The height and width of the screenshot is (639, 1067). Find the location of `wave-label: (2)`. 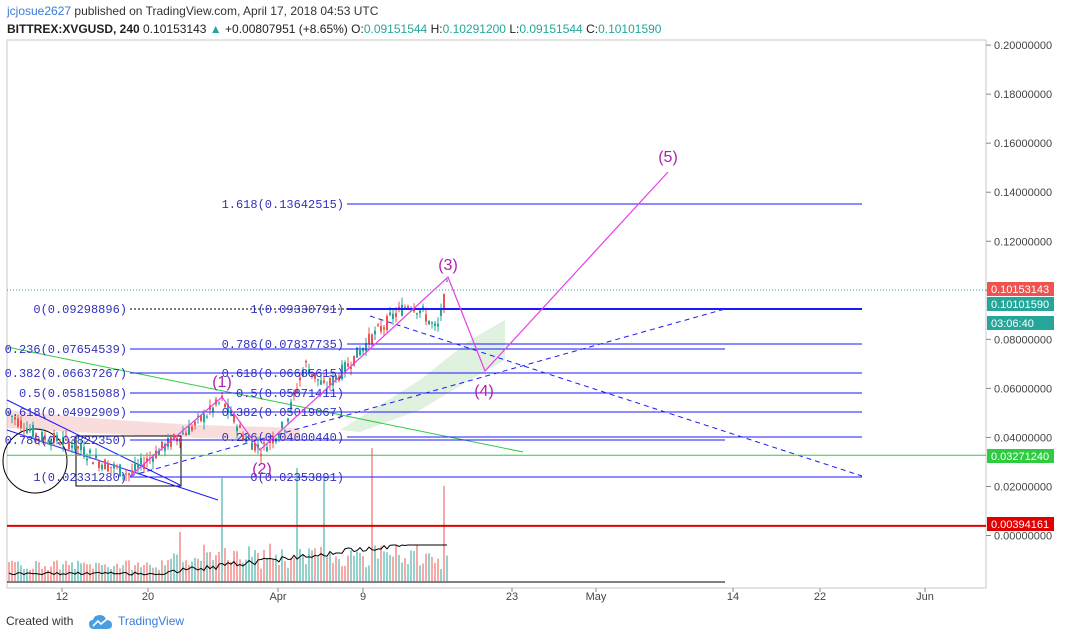

wave-label: (2) is located at coordinates (262, 469).